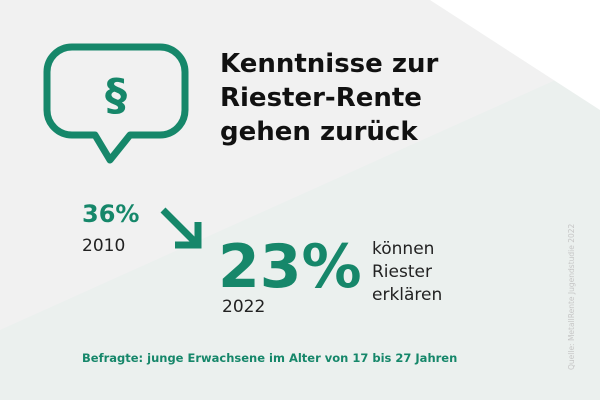 The width and height of the screenshot is (600, 400). Describe the element at coordinates (402, 272) in the screenshot. I see `caption-line: Riester` at that location.